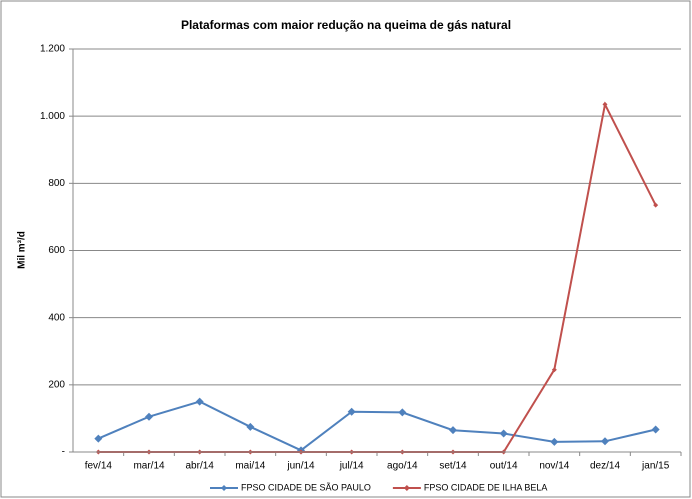 The image size is (692, 499). Describe the element at coordinates (554, 466) in the screenshot. I see `x-tick-label: nov/14` at that location.